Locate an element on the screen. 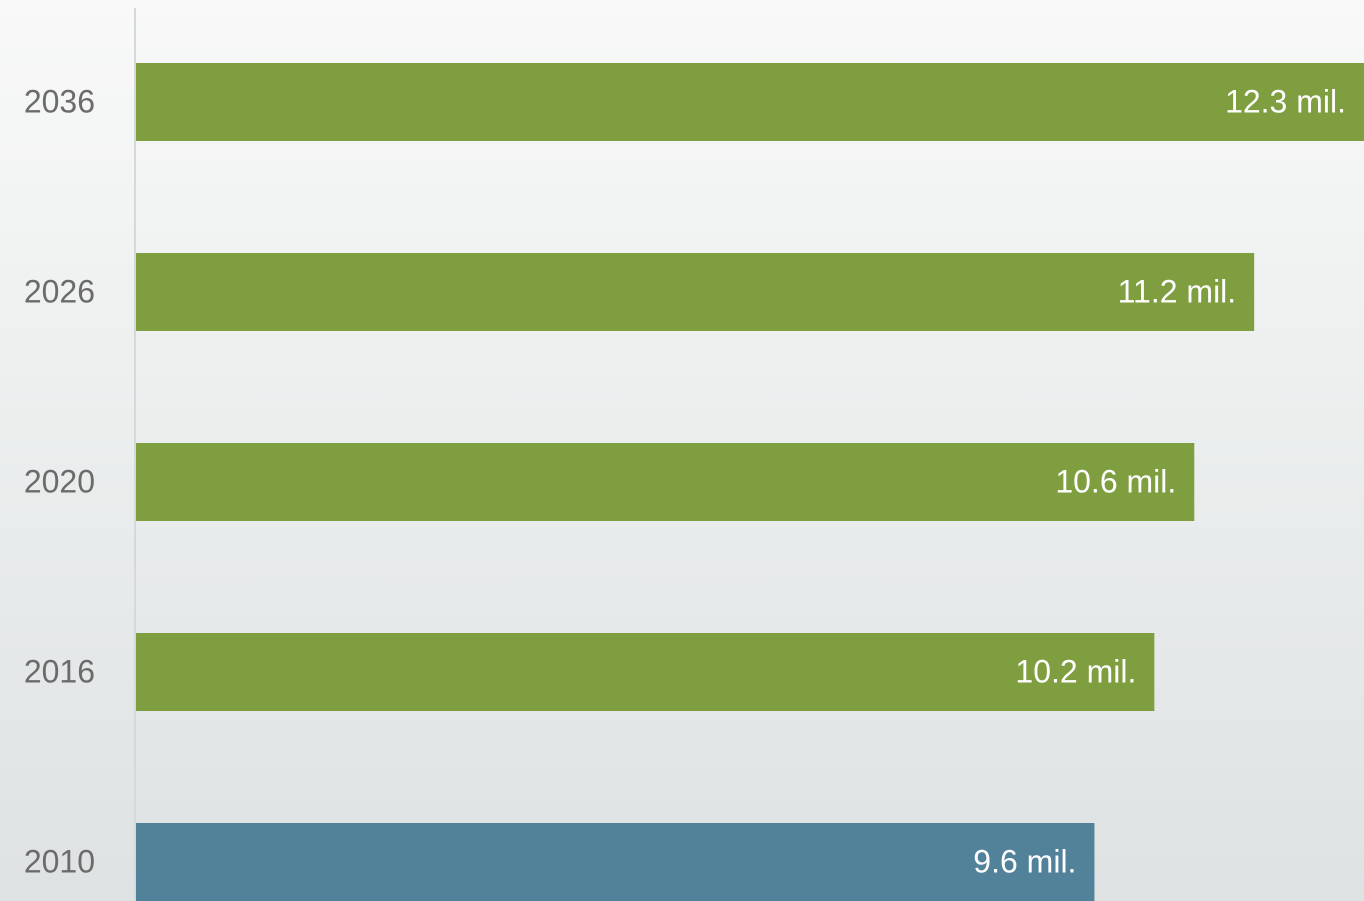 The image size is (1364, 901). category-label: 2036 is located at coordinates (59, 101).